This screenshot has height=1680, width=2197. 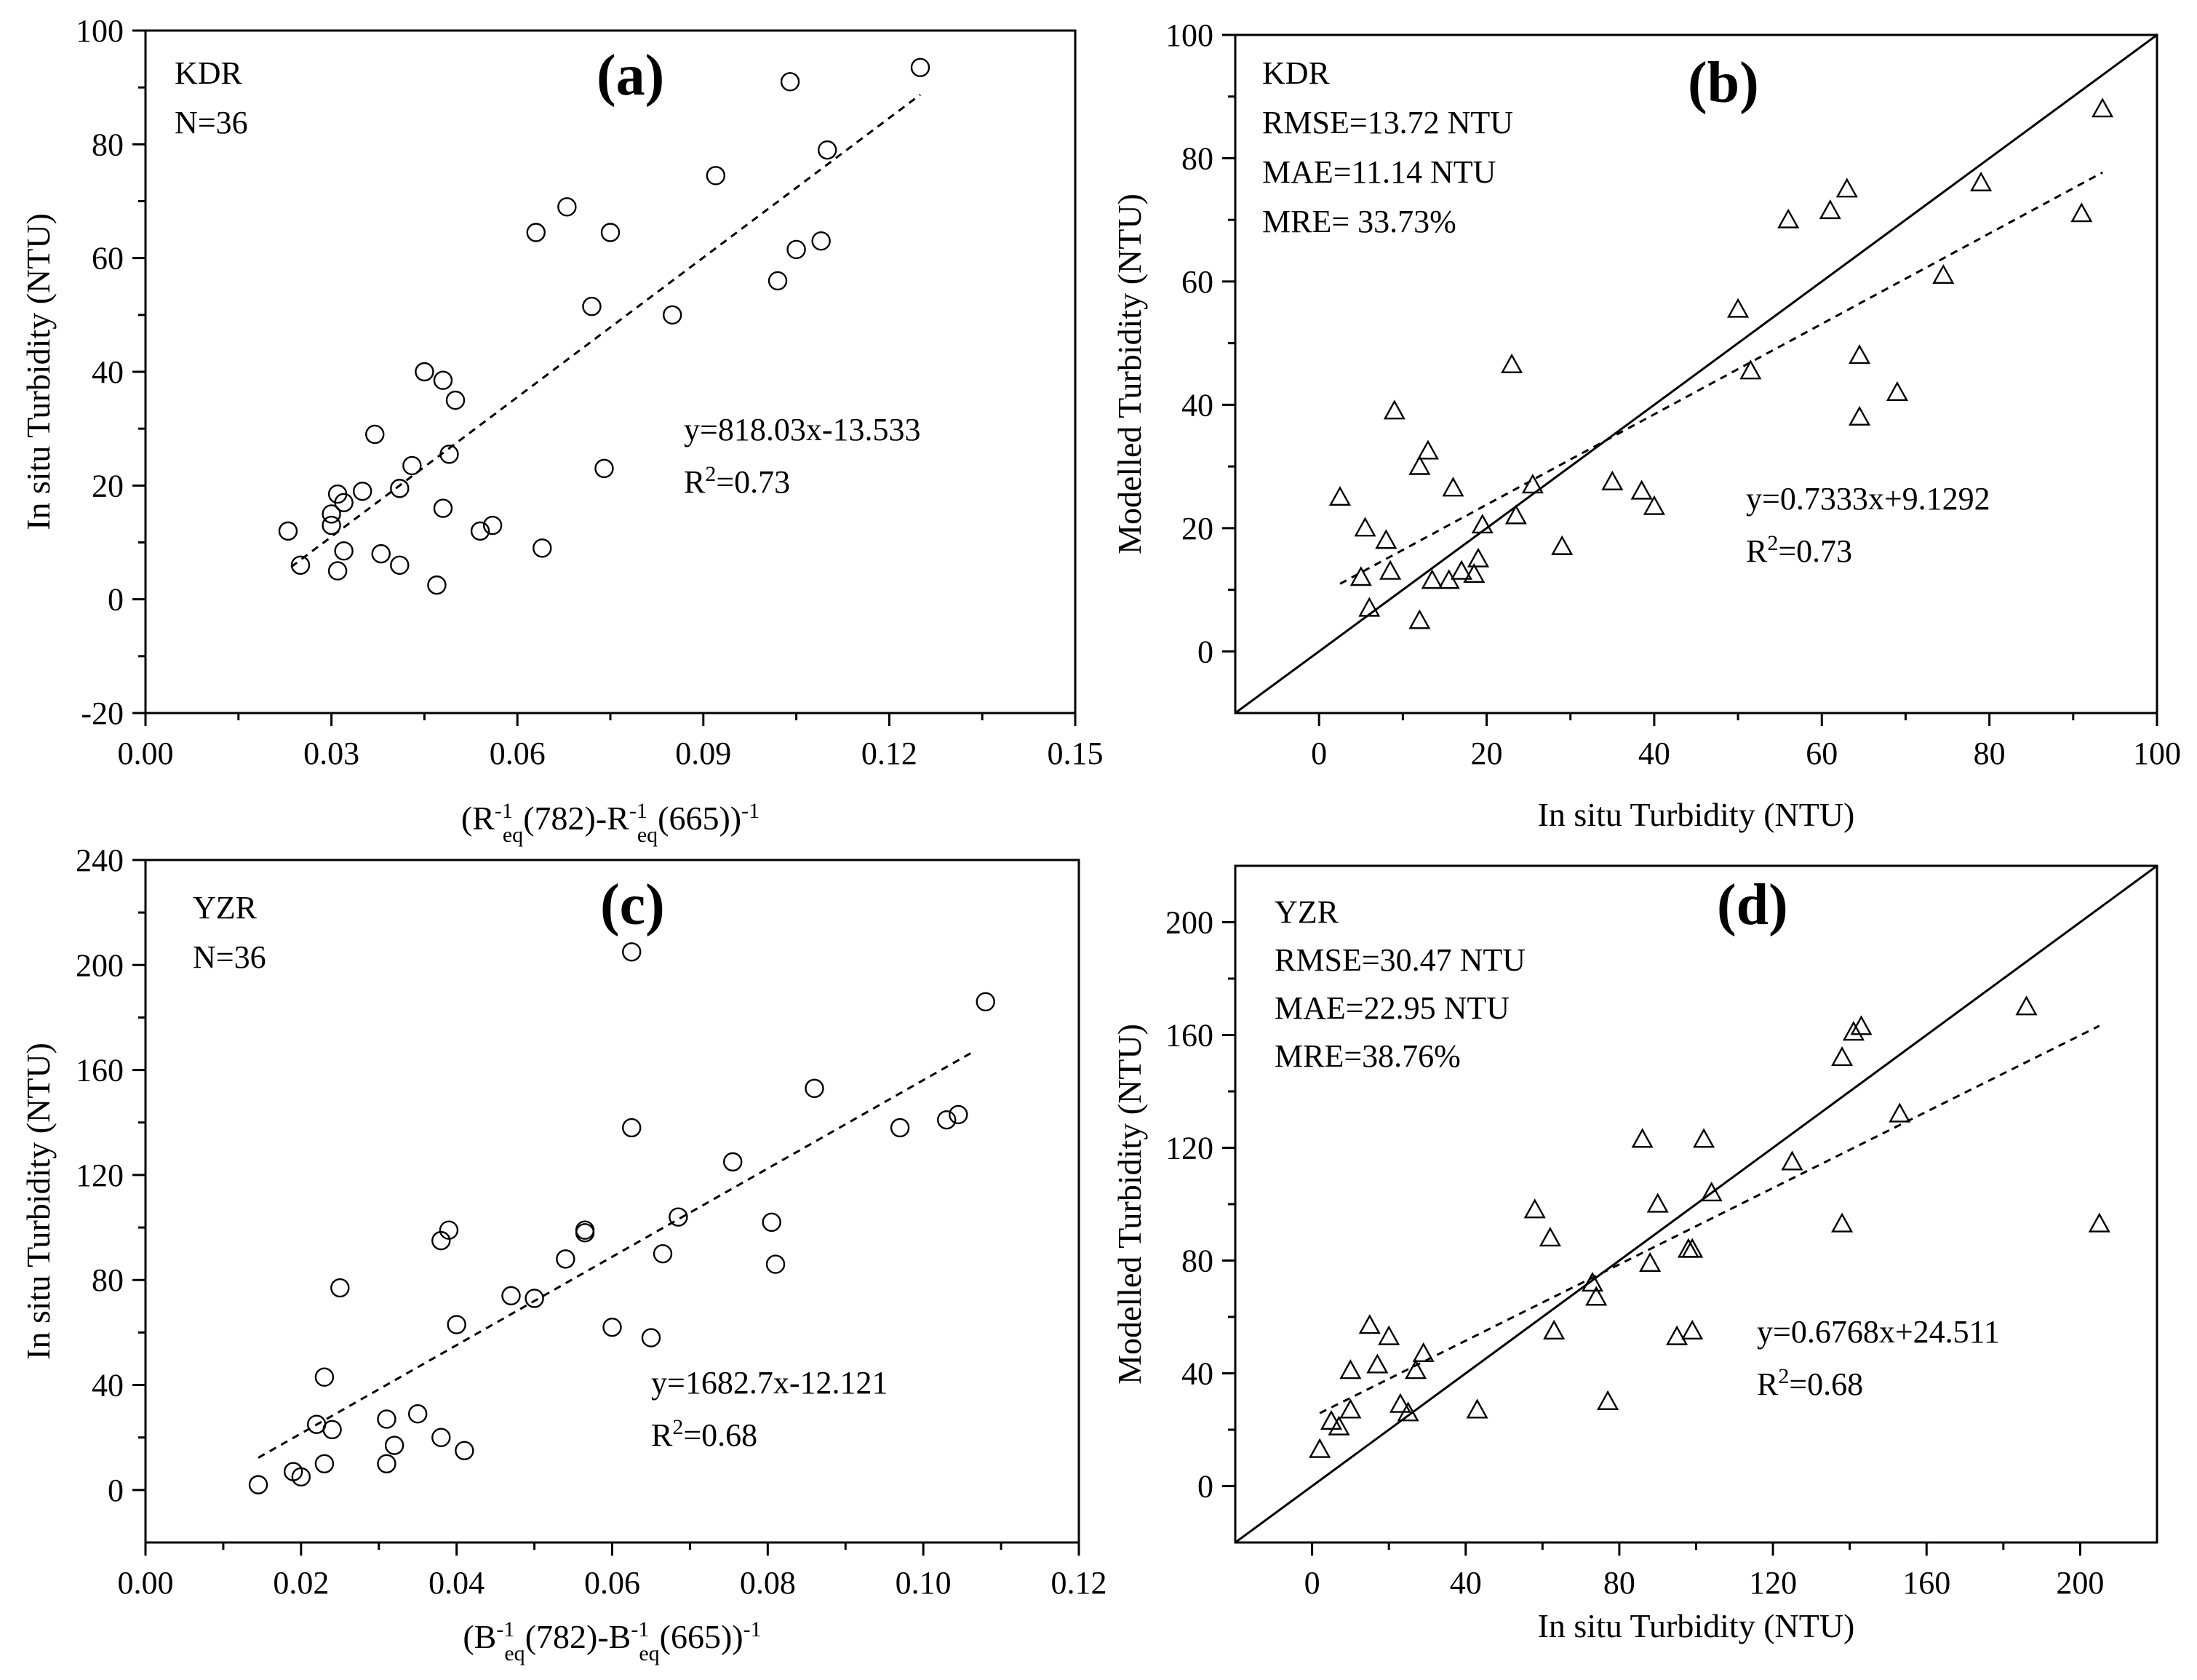 I want to click on y-tick-label: 200, so click(x=1189, y=923).